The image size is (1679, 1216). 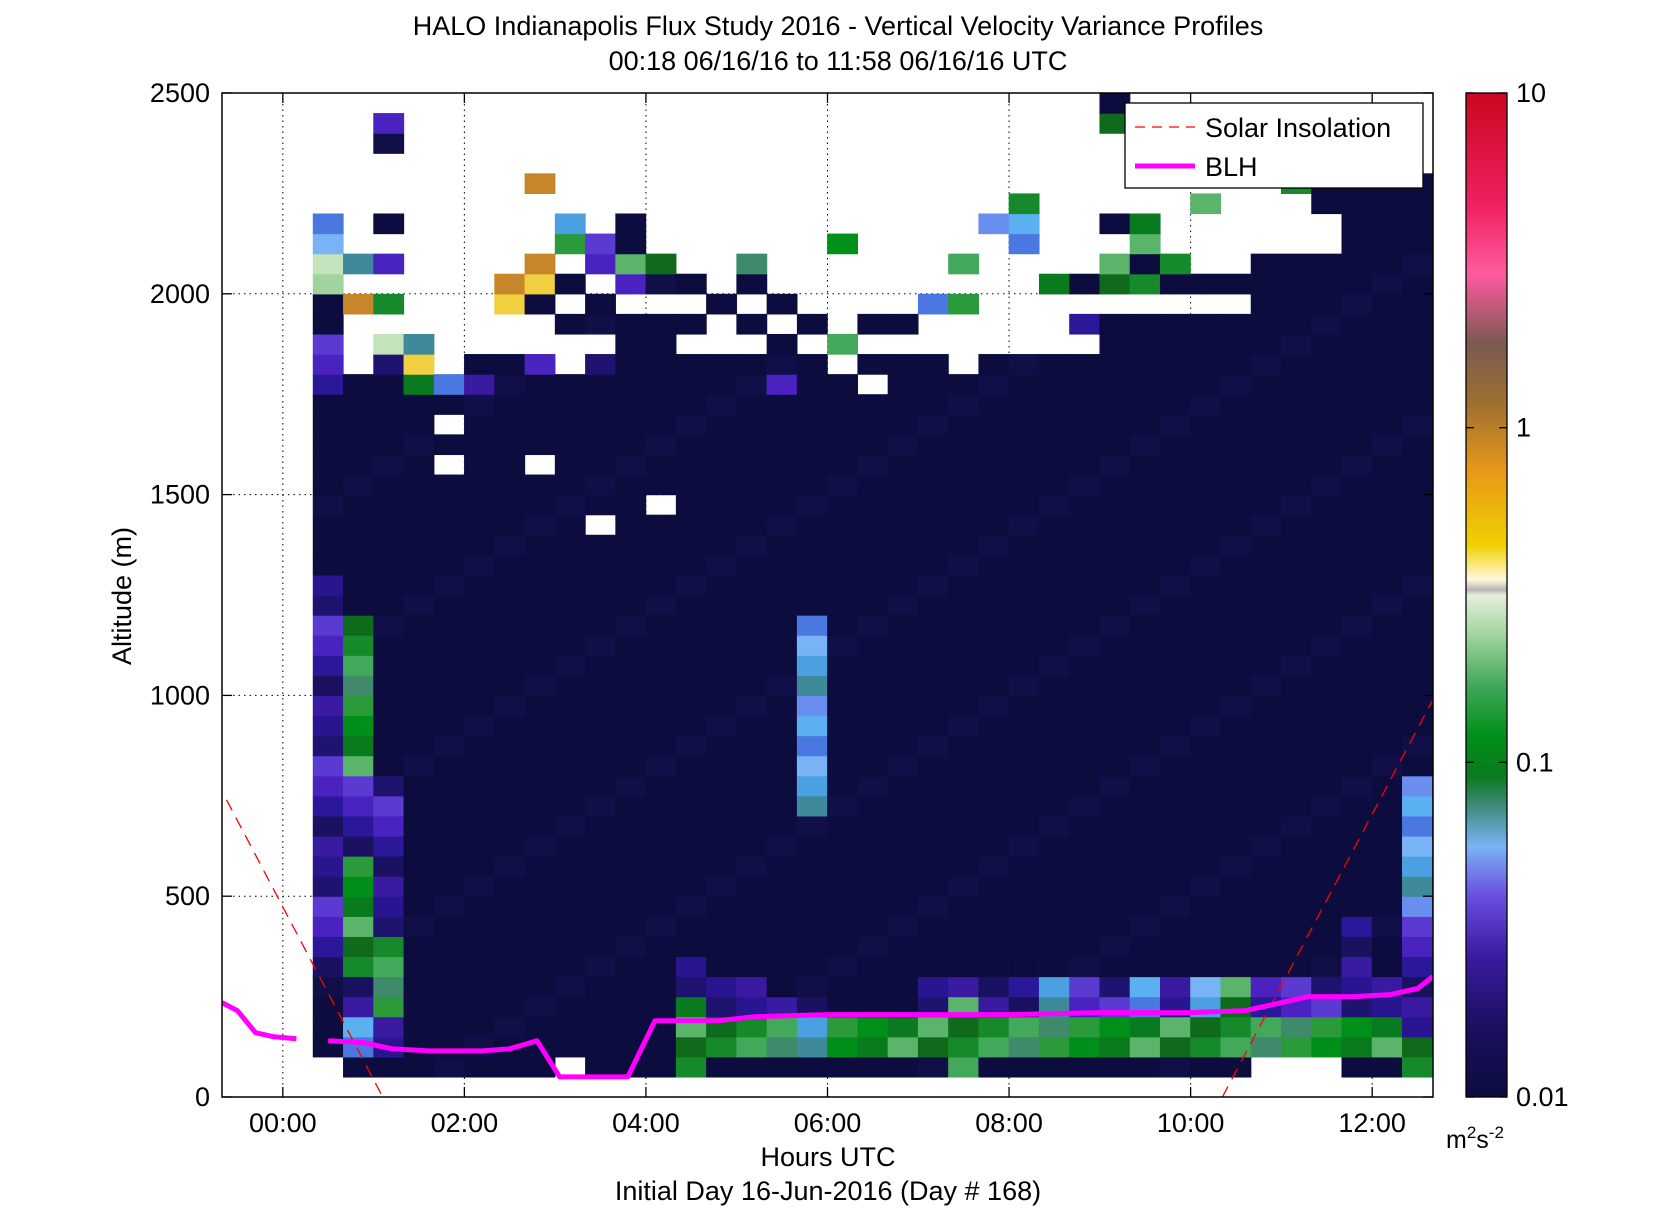 I want to click on x-axis-sublabel: Initial Day 16-Jun-2016 (Day # 168), so click(x=828, y=1191).